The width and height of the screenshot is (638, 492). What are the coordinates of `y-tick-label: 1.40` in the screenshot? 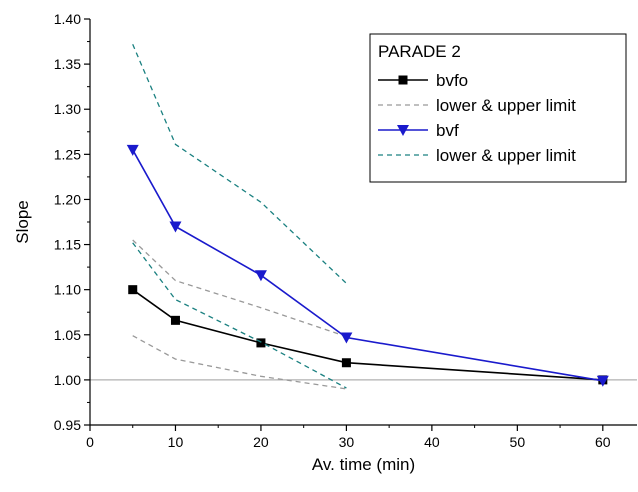 It's located at (67, 19).